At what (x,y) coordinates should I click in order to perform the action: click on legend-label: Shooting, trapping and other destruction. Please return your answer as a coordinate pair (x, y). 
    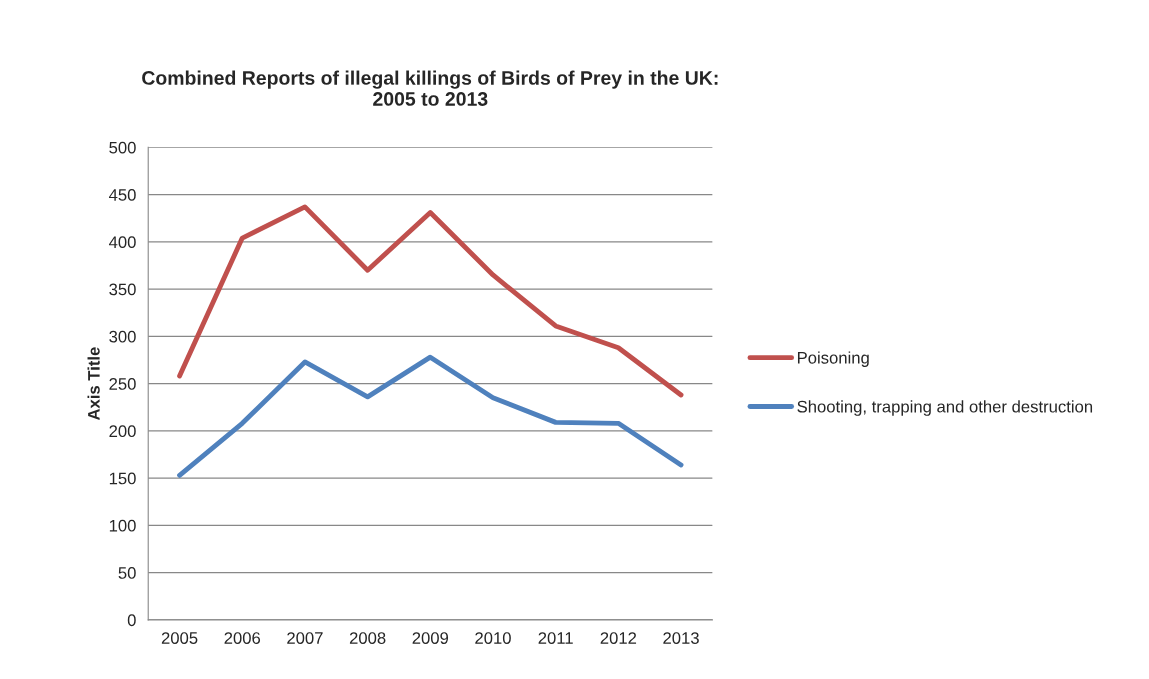
    Looking at the image, I should click on (945, 408).